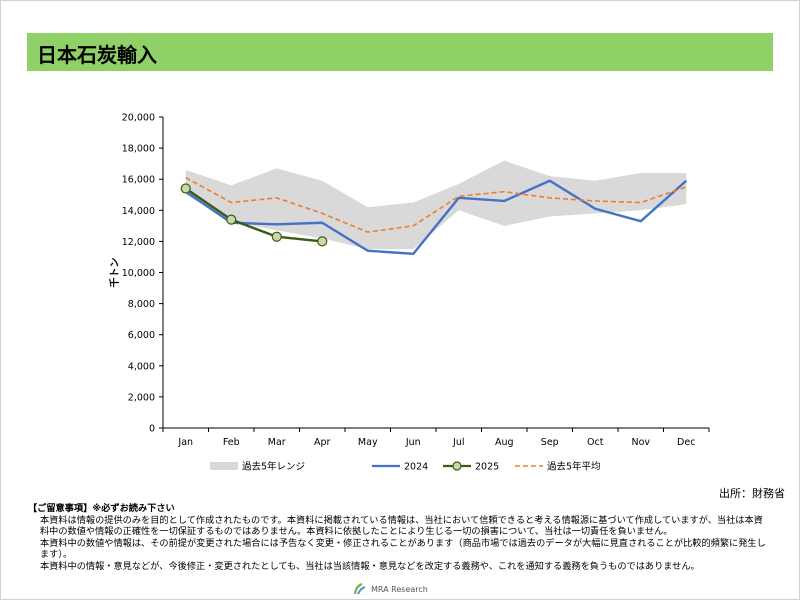  What do you see at coordinates (752, 493) in the screenshot?
I see `source-note: 出所：財務省` at bounding box center [752, 493].